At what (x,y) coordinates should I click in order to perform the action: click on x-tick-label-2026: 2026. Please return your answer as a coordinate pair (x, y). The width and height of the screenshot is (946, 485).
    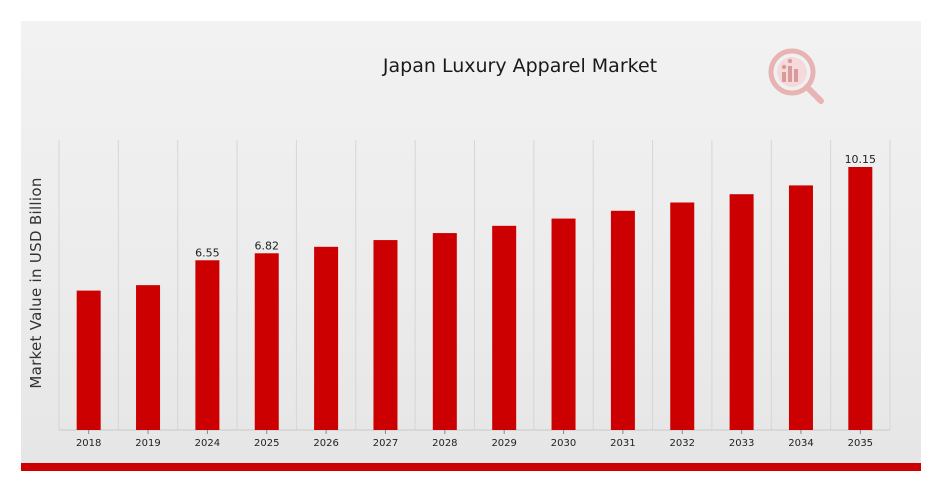
    Looking at the image, I should click on (325, 443).